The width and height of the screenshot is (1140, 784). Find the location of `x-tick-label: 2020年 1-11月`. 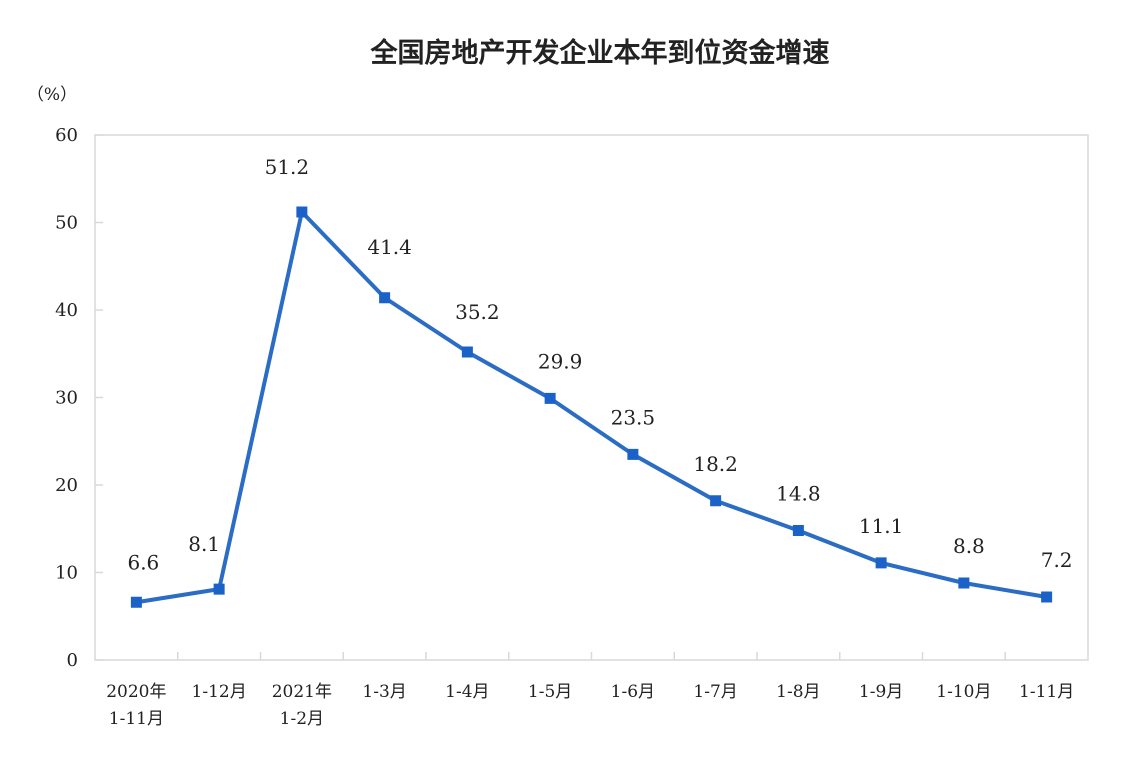

x-tick-label: 2020年 1-11月 is located at coordinates (136, 705).